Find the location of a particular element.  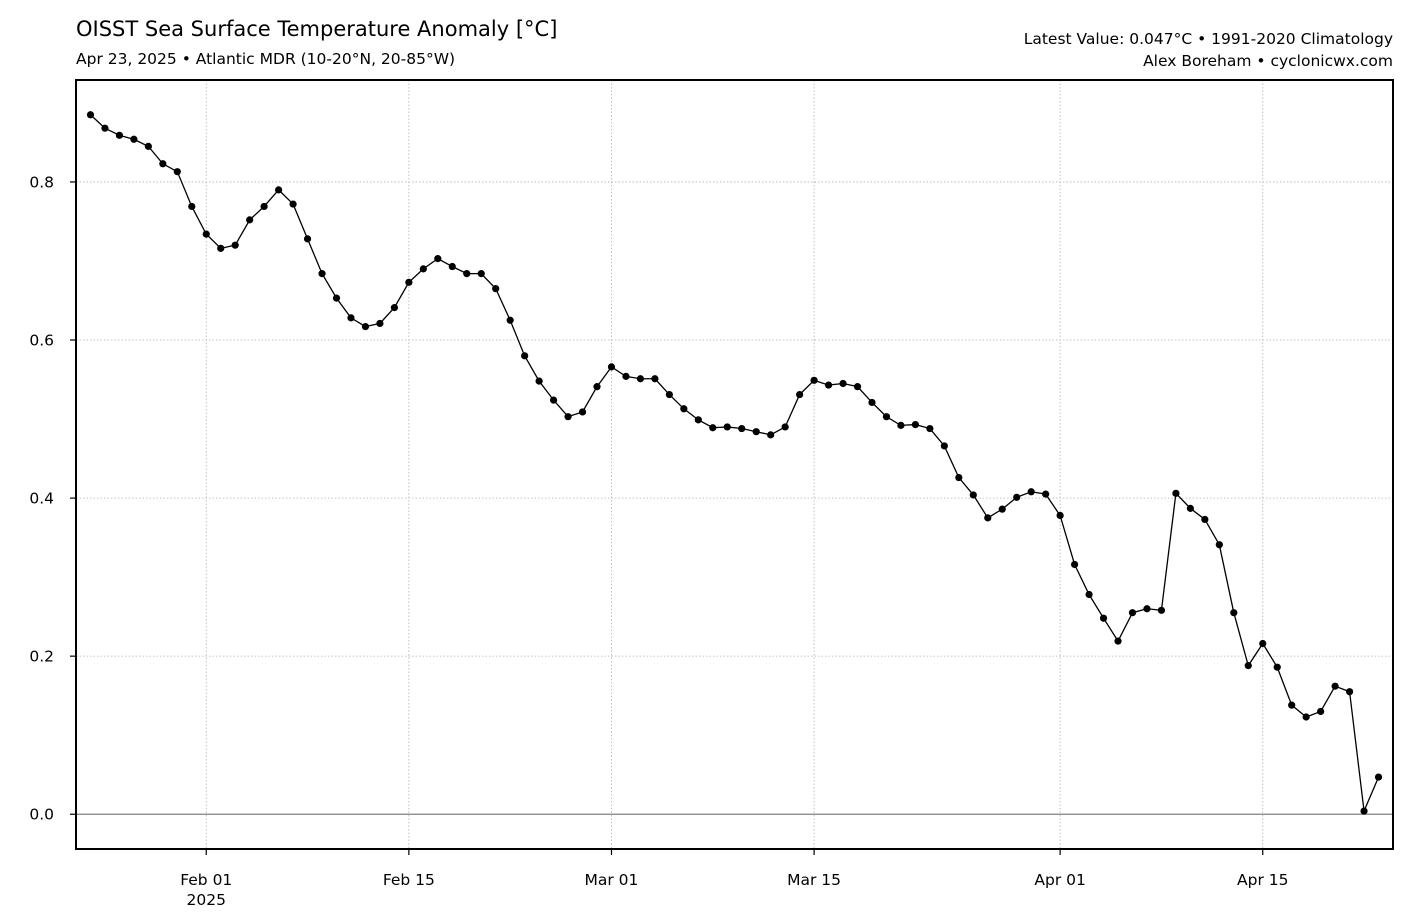

y-tick-label: 0.4 is located at coordinates (41, 499).